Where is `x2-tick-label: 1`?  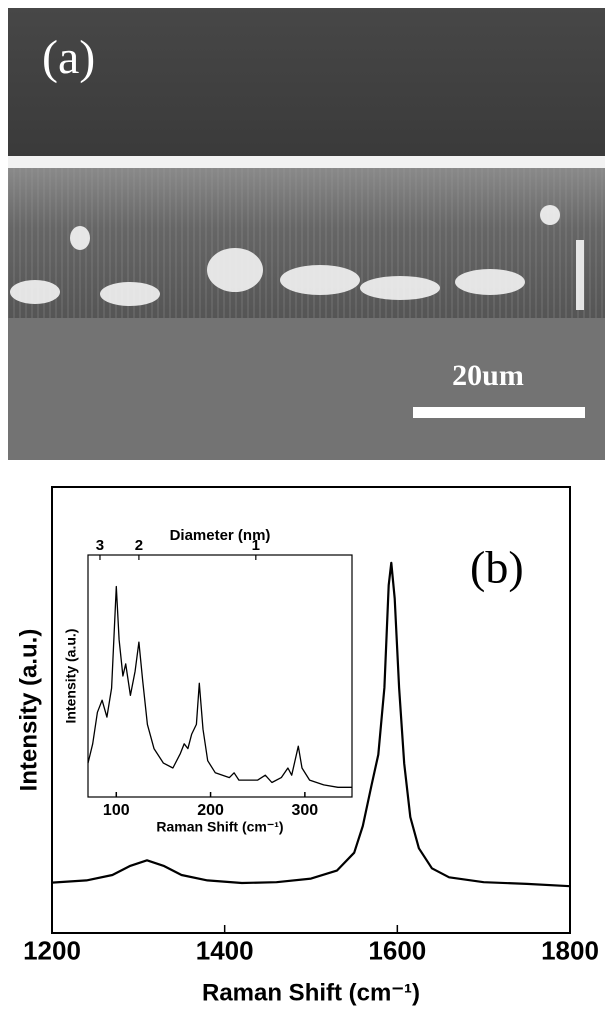
x2-tick-label: 1 is located at coordinates (256, 545).